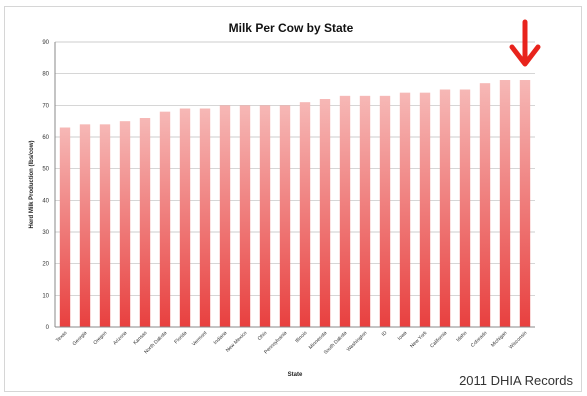 The image size is (587, 396). I want to click on y-tick-label: 0, so click(48, 328).